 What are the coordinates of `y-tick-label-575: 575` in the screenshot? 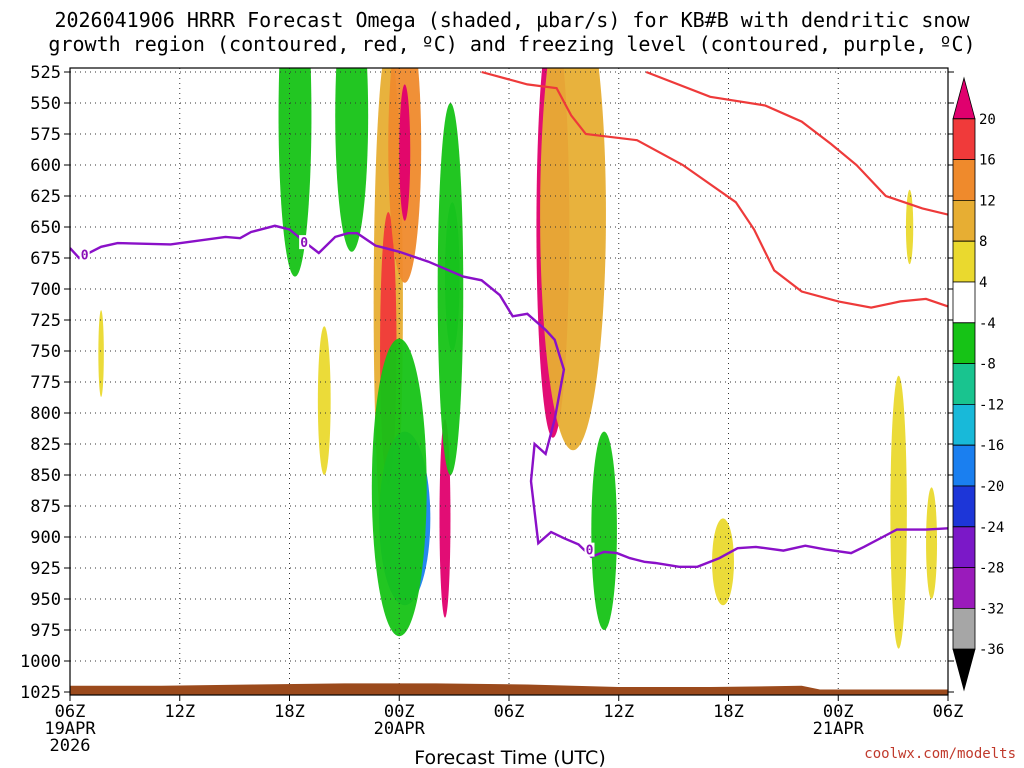 It's located at (45, 135).